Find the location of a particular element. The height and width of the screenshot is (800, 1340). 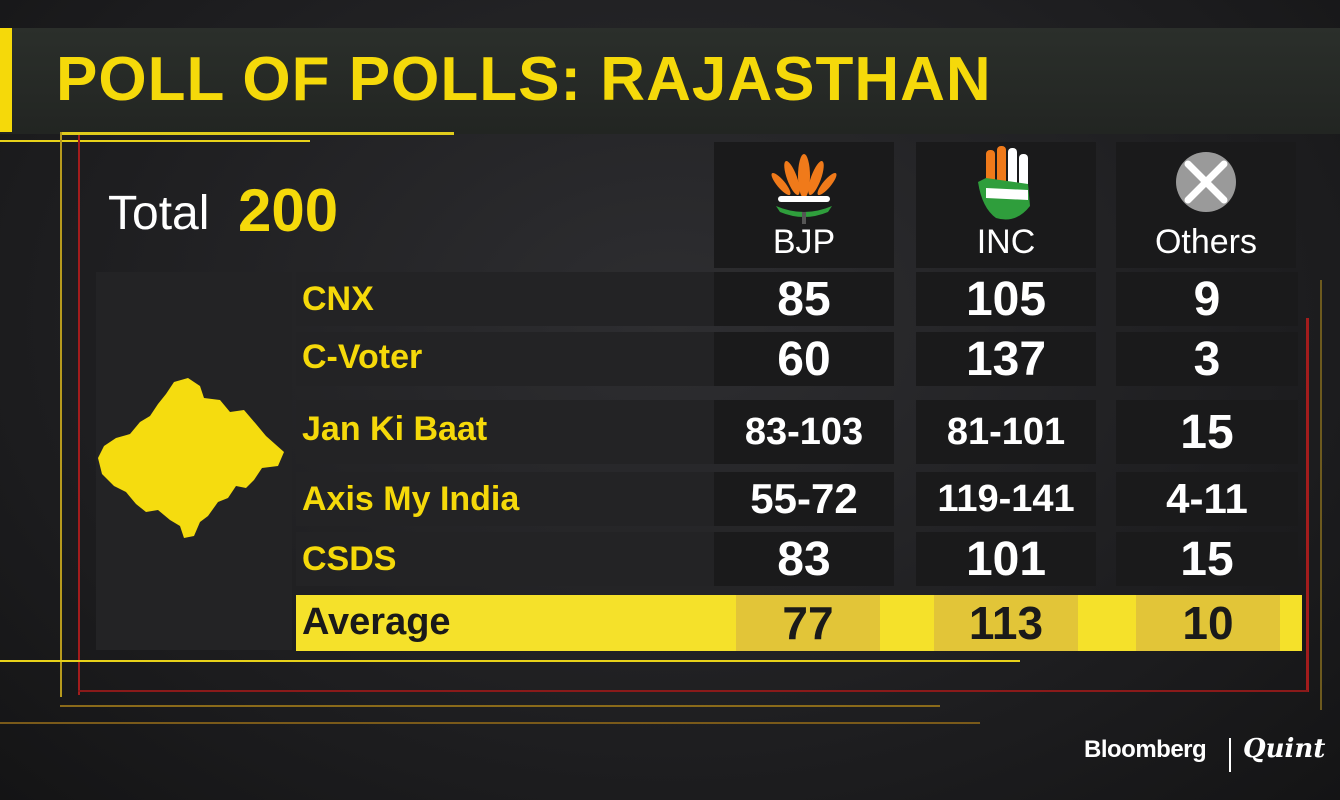

total-label: Total is located at coordinates (159, 213).